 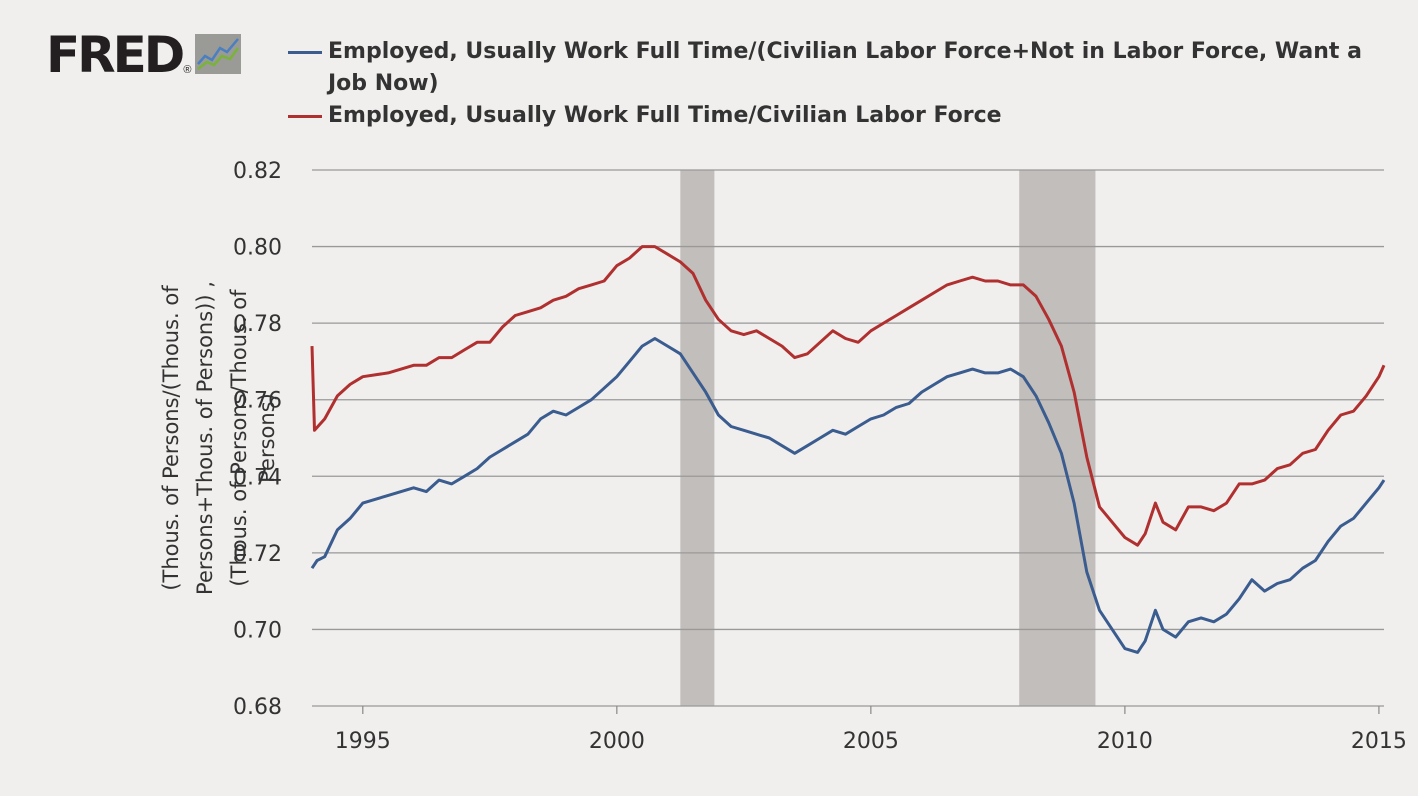 What do you see at coordinates (239, 438) in the screenshot?
I see `y-axis-label-line: (Thous. of Persons/Thous. of` at bounding box center [239, 438].